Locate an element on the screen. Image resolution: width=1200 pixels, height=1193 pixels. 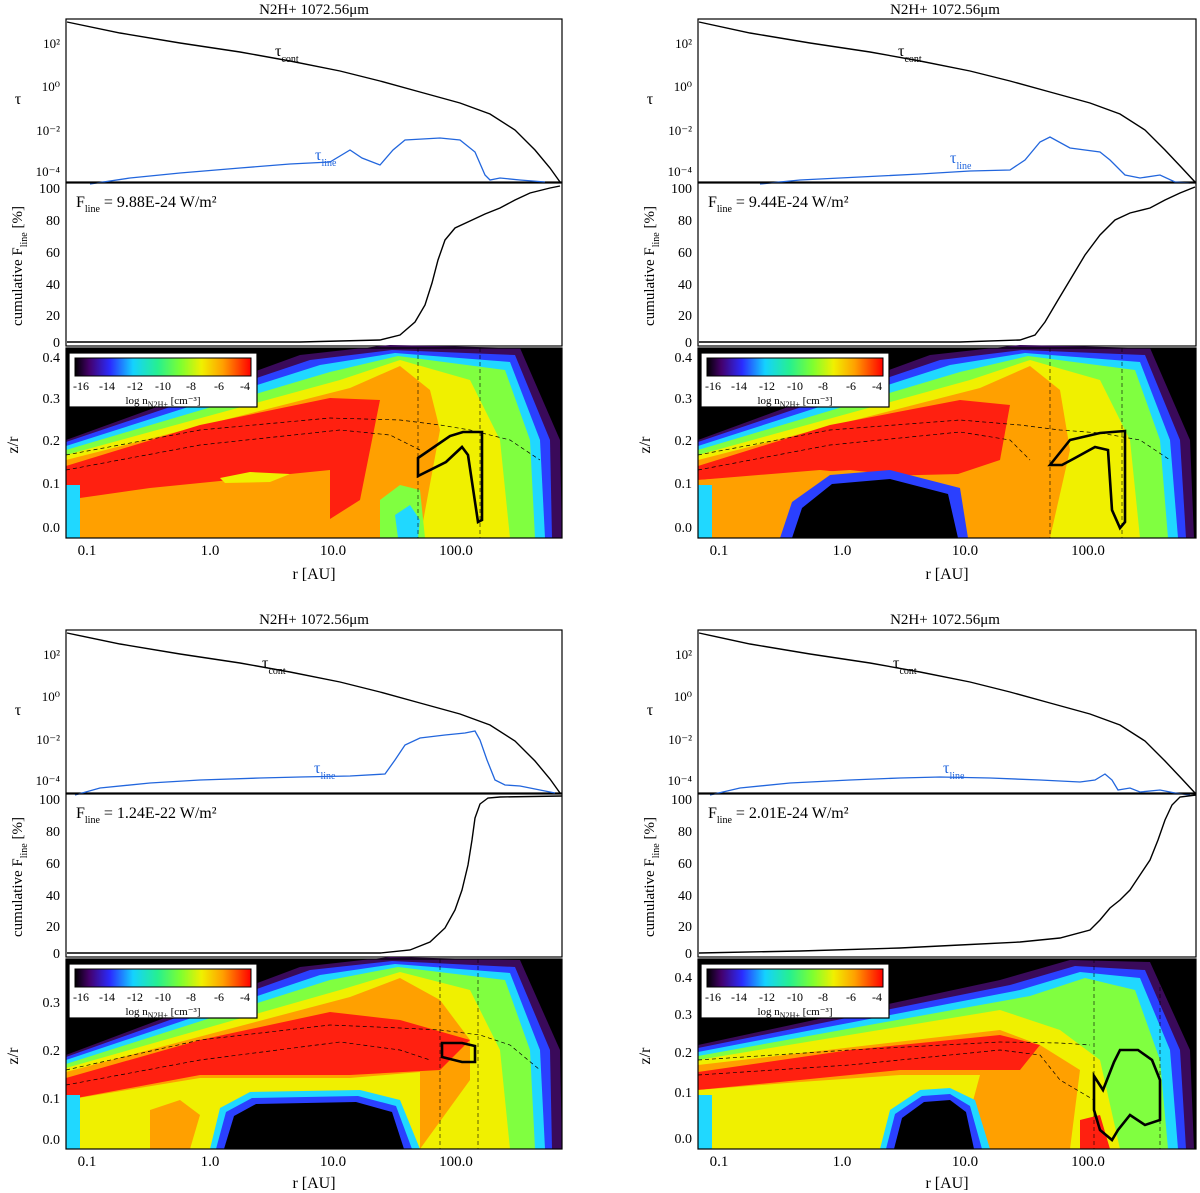
panel-1-title: N2H+ 1072.56μm is located at coordinates (314, 10).